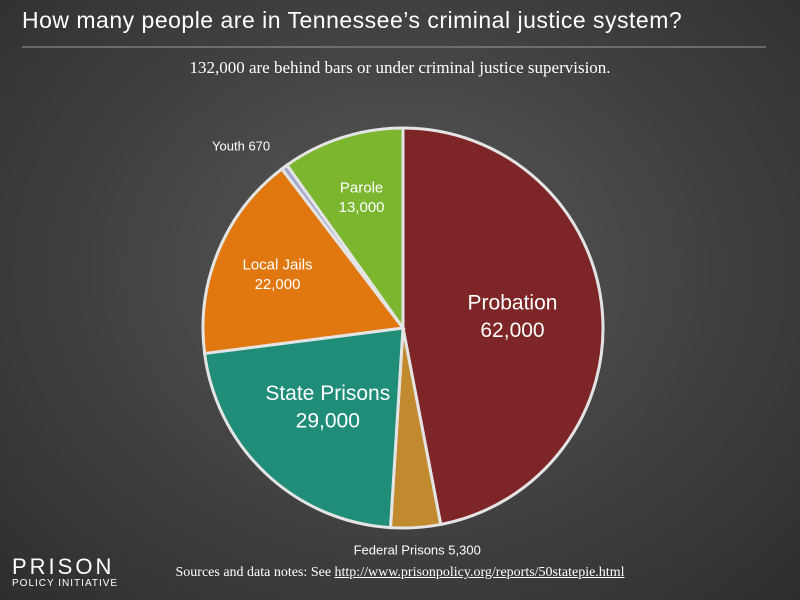 This screenshot has height=600, width=800. I want to click on category-label: Local Jails, so click(278, 265).